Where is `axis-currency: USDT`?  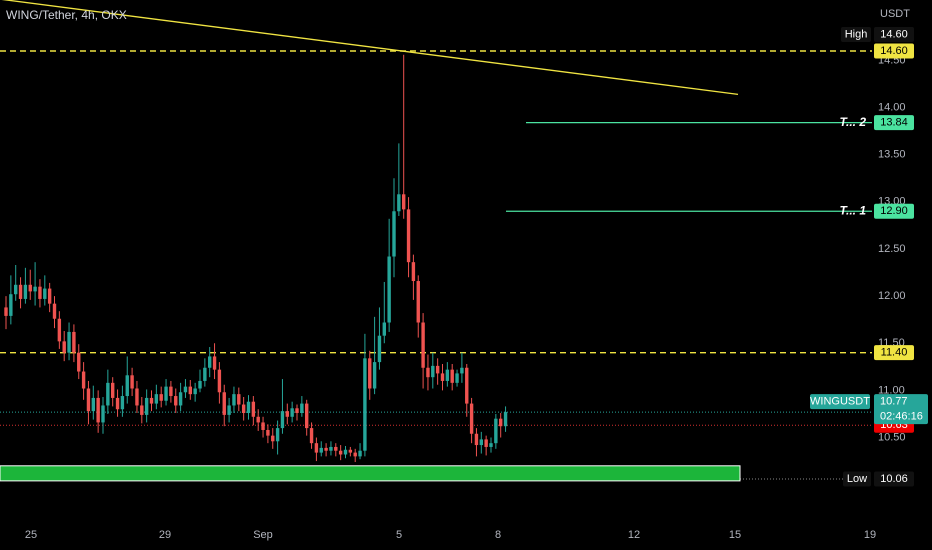 axis-currency: USDT is located at coordinates (895, 14).